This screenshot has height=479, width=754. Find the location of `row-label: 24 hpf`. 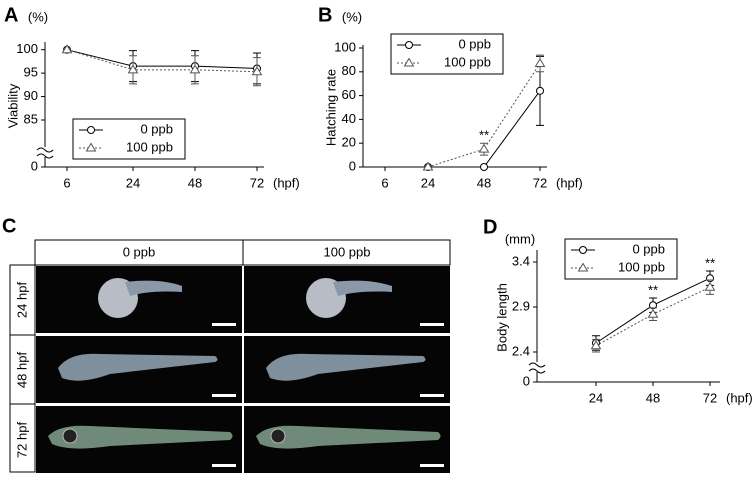

row-label: 24 hpf is located at coordinates (21, 300).